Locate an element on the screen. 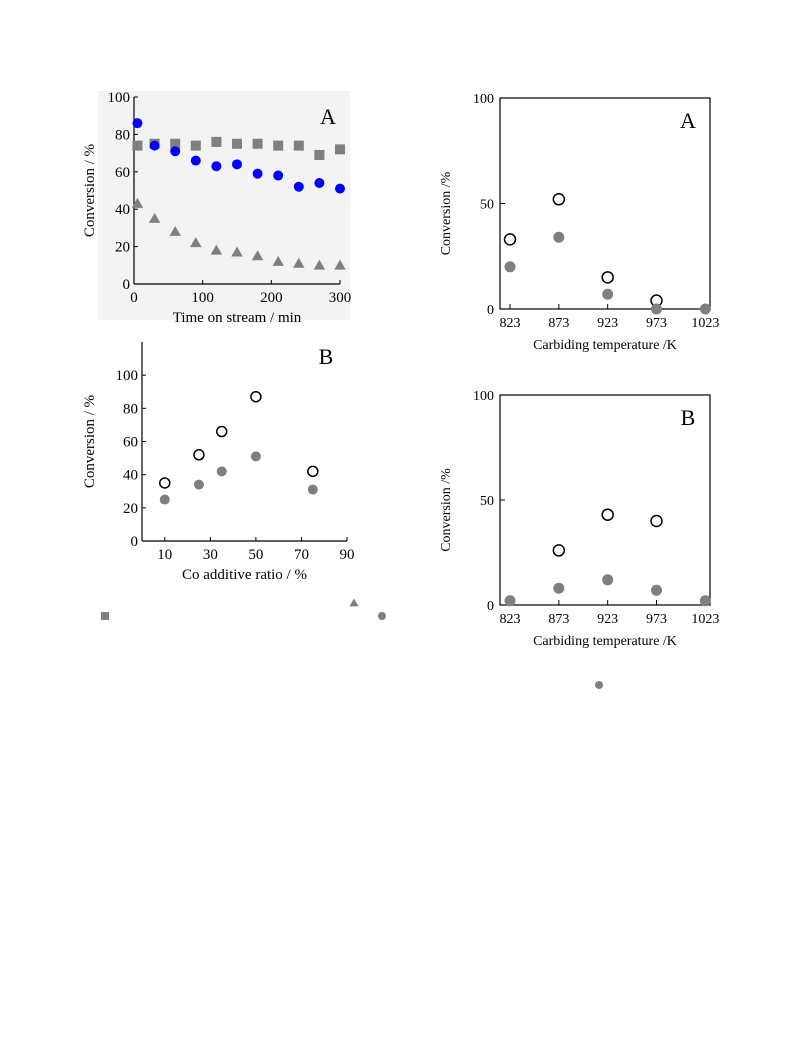 The image size is (793, 1057). x-tick-label: 90 is located at coordinates (347, 555).